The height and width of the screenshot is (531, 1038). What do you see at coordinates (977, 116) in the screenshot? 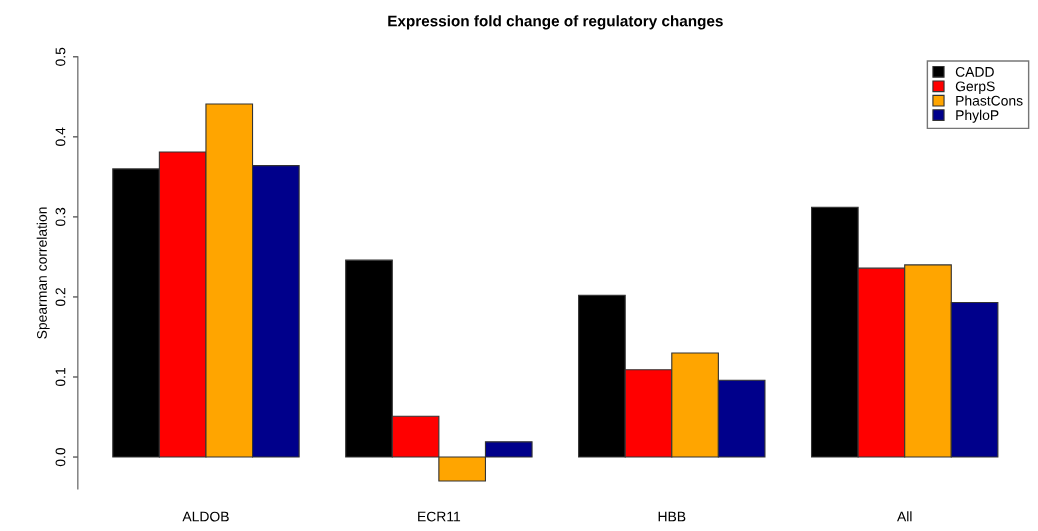
I see `legend-label: PhyloP` at bounding box center [977, 116].